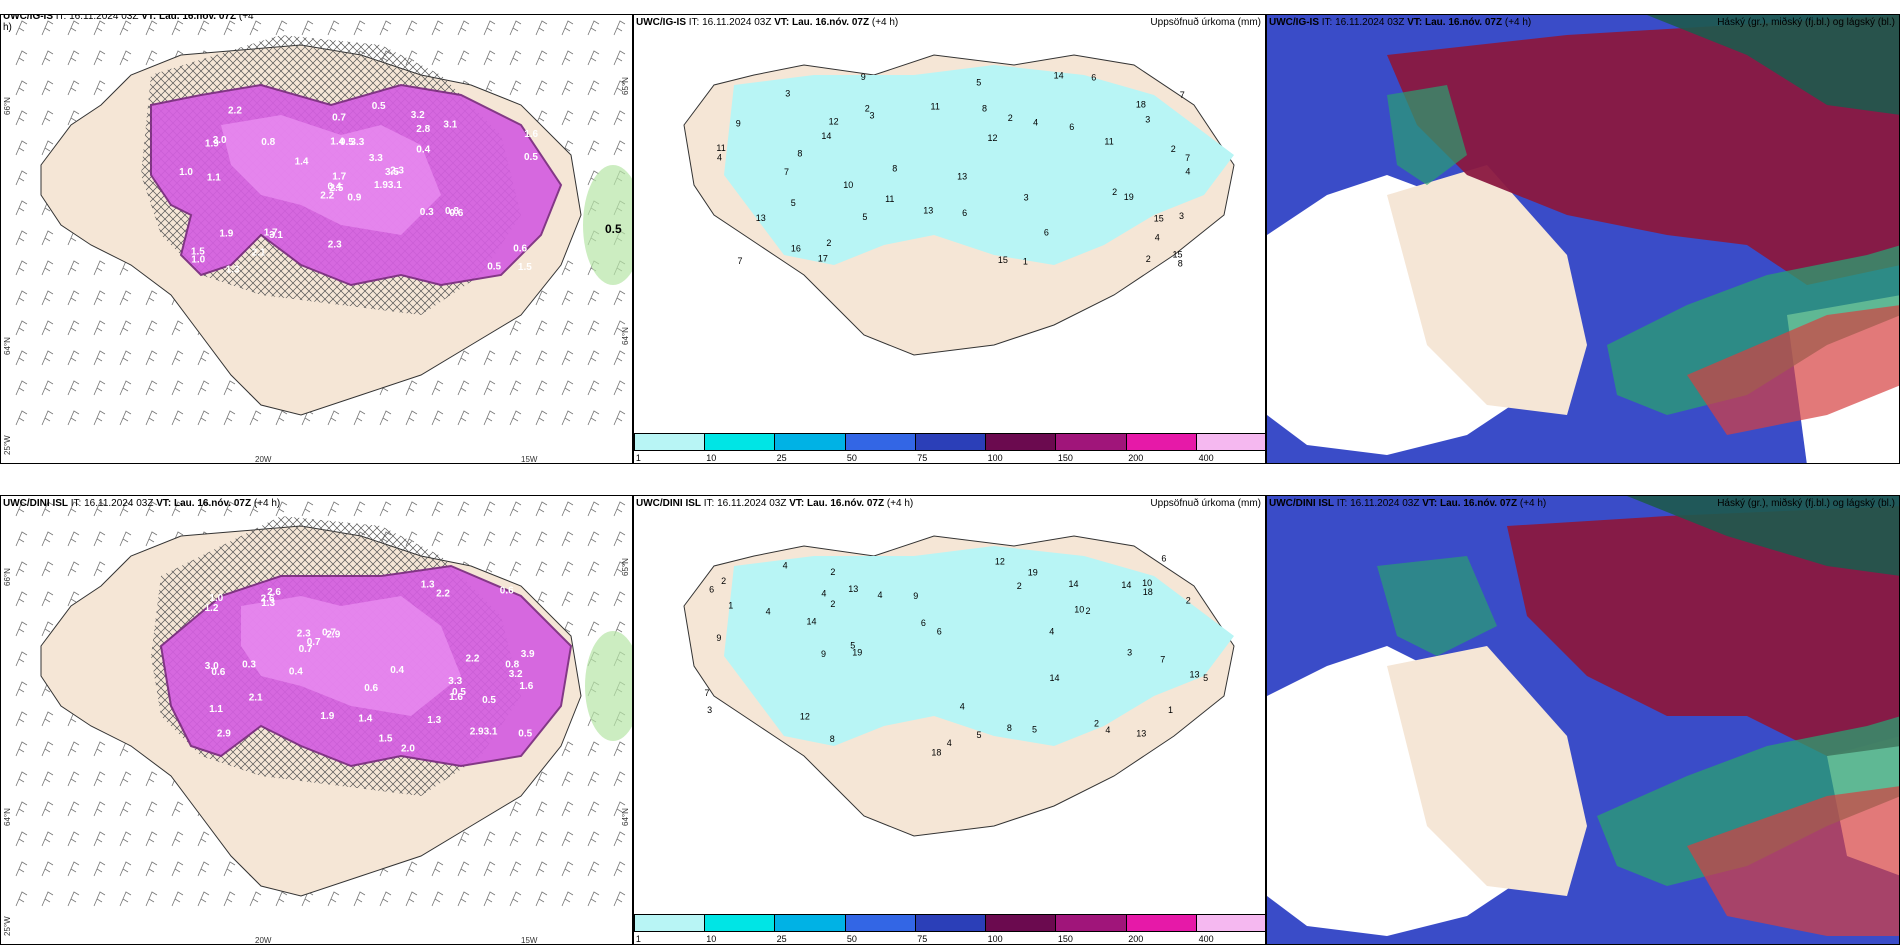  Describe the element at coordinates (949, 923) in the screenshot. I see `colorbar-bottom` at that location.